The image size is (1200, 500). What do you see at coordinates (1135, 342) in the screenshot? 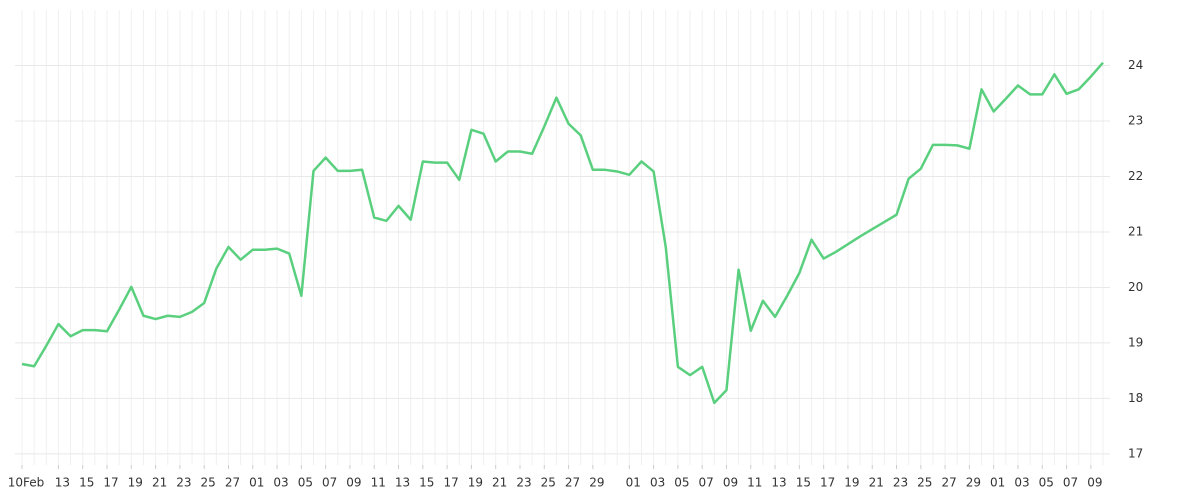
I see `y-tick-label: 19` at bounding box center [1135, 342].